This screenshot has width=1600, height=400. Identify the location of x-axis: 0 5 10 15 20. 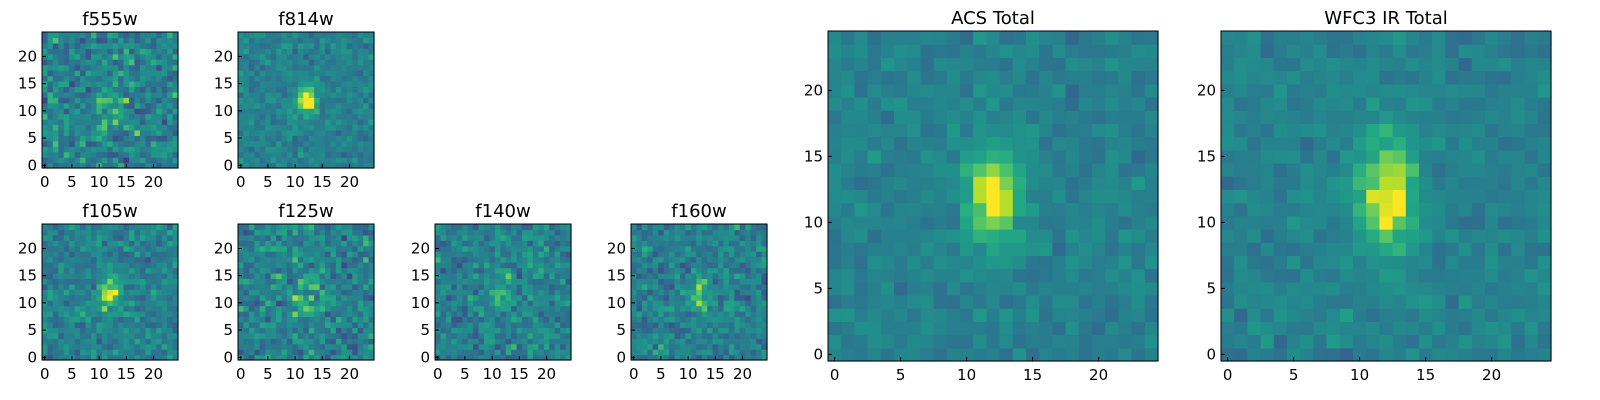
(494, 369).